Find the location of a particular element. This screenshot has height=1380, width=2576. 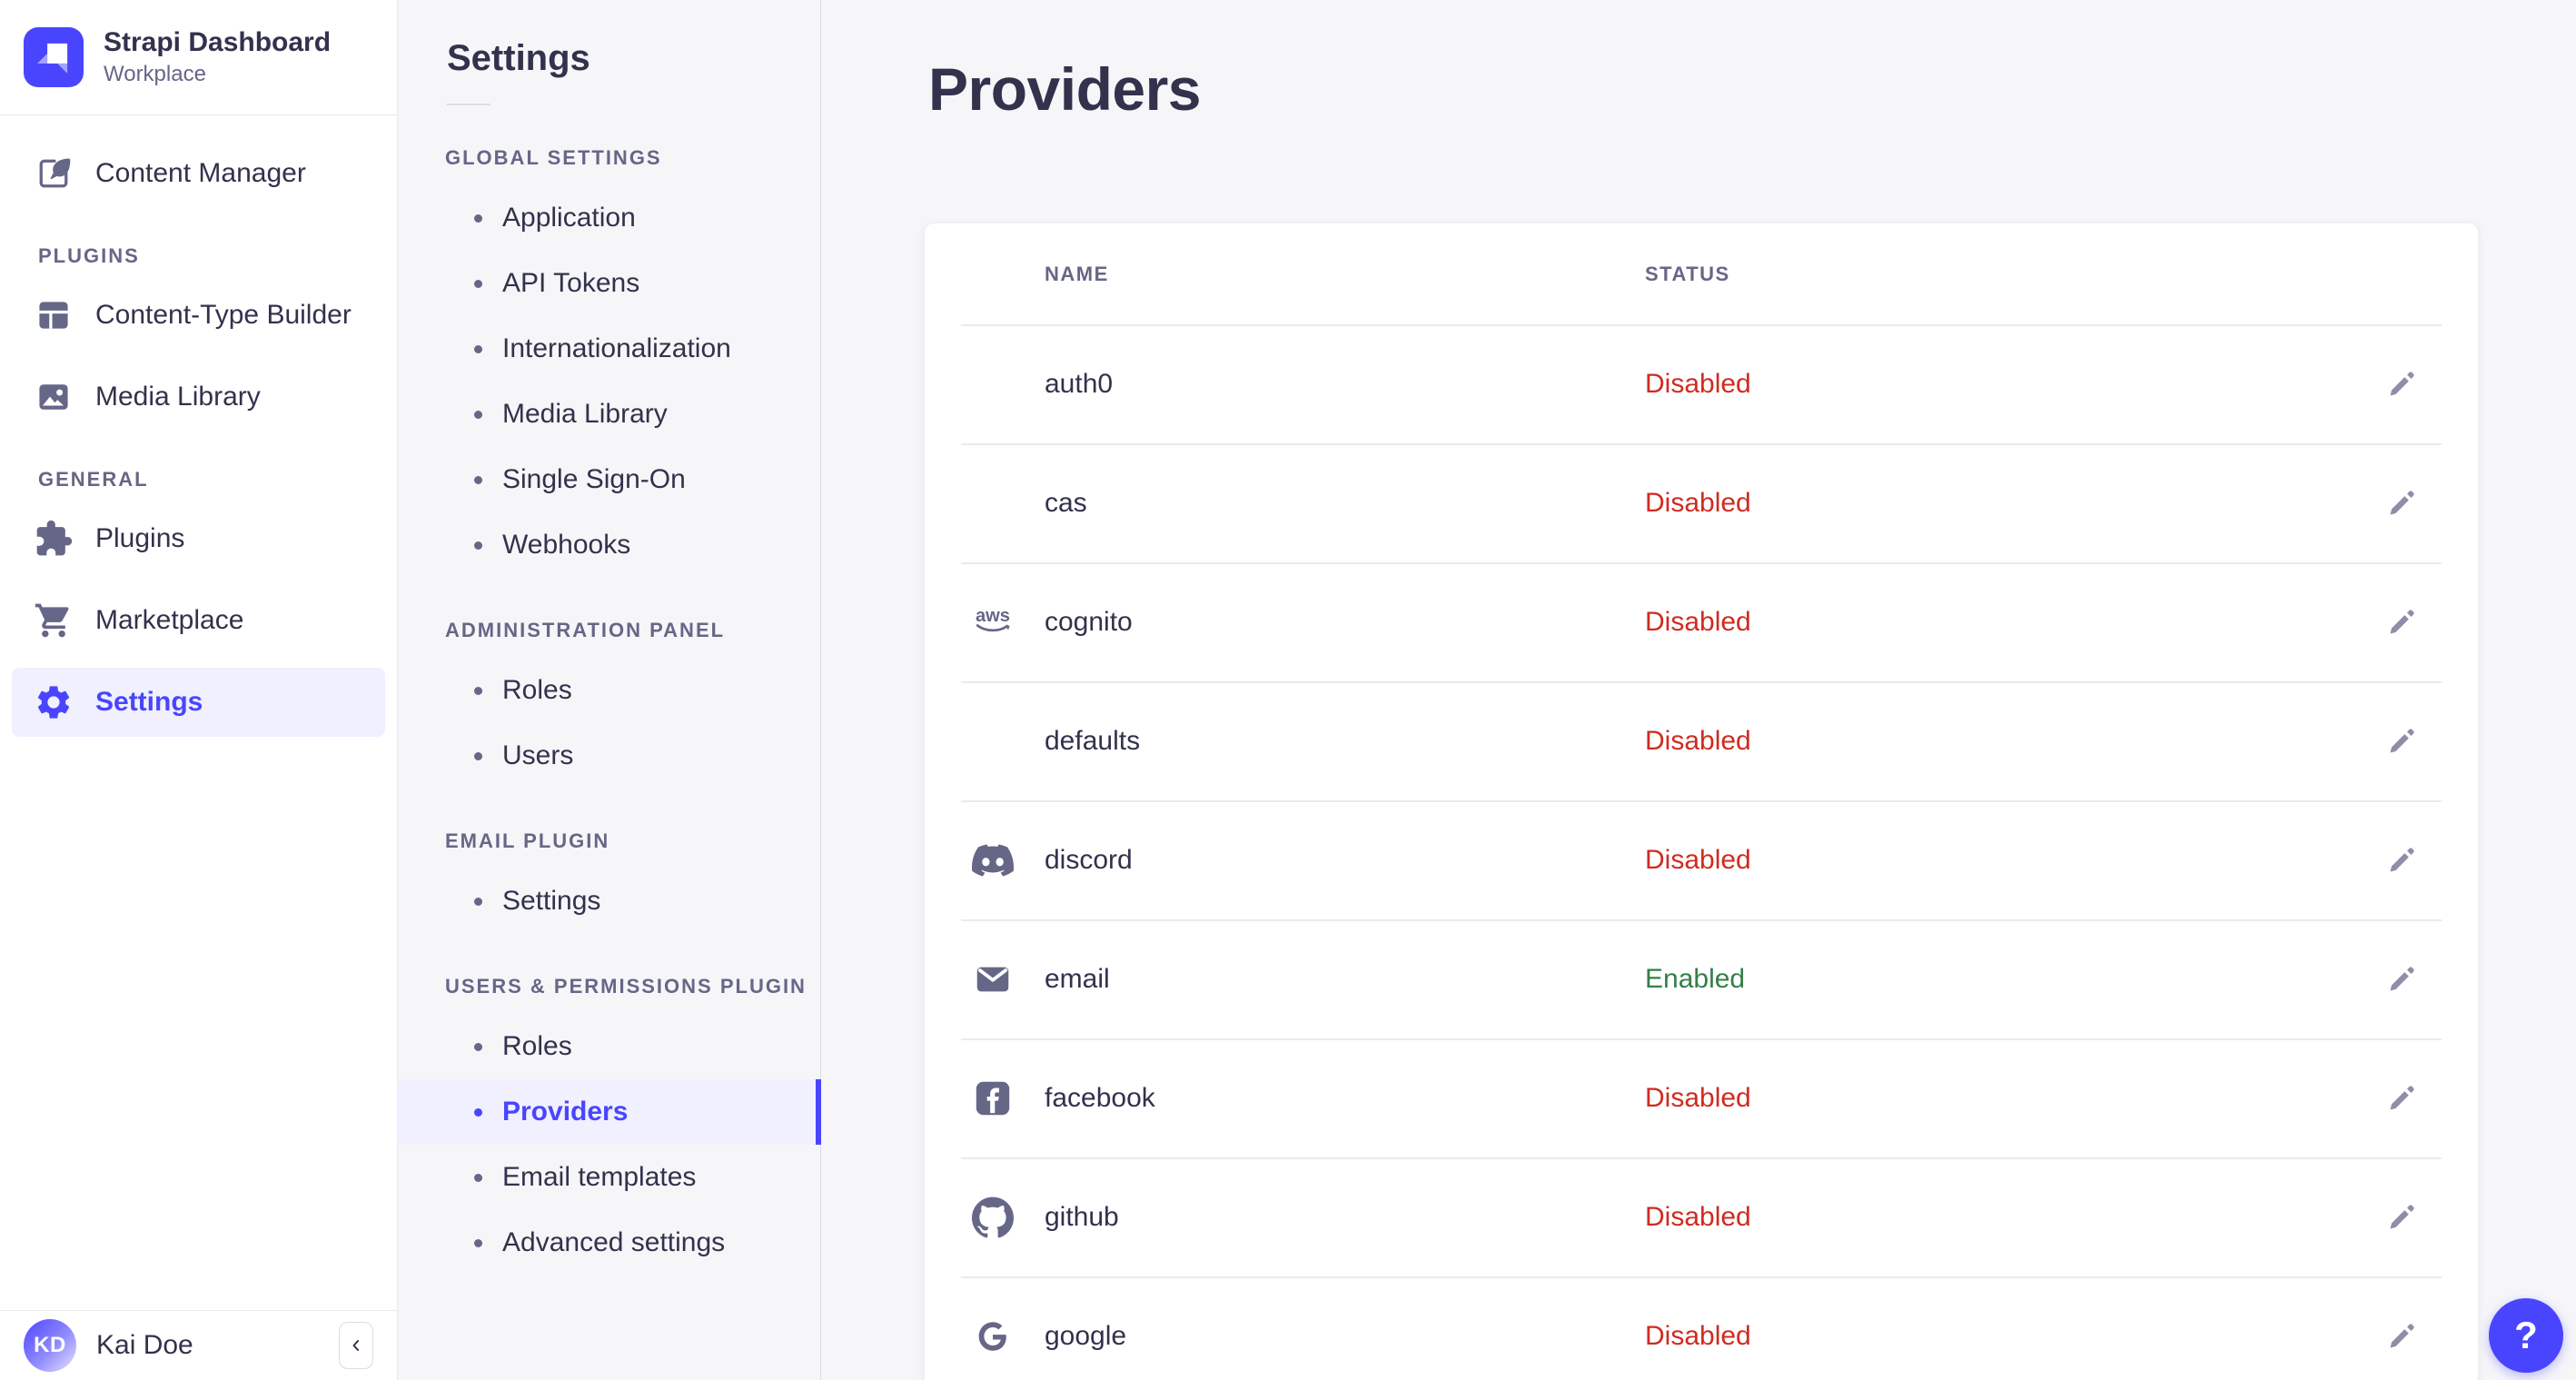

provider-row: facebook Disabled is located at coordinates (1701, 1097).